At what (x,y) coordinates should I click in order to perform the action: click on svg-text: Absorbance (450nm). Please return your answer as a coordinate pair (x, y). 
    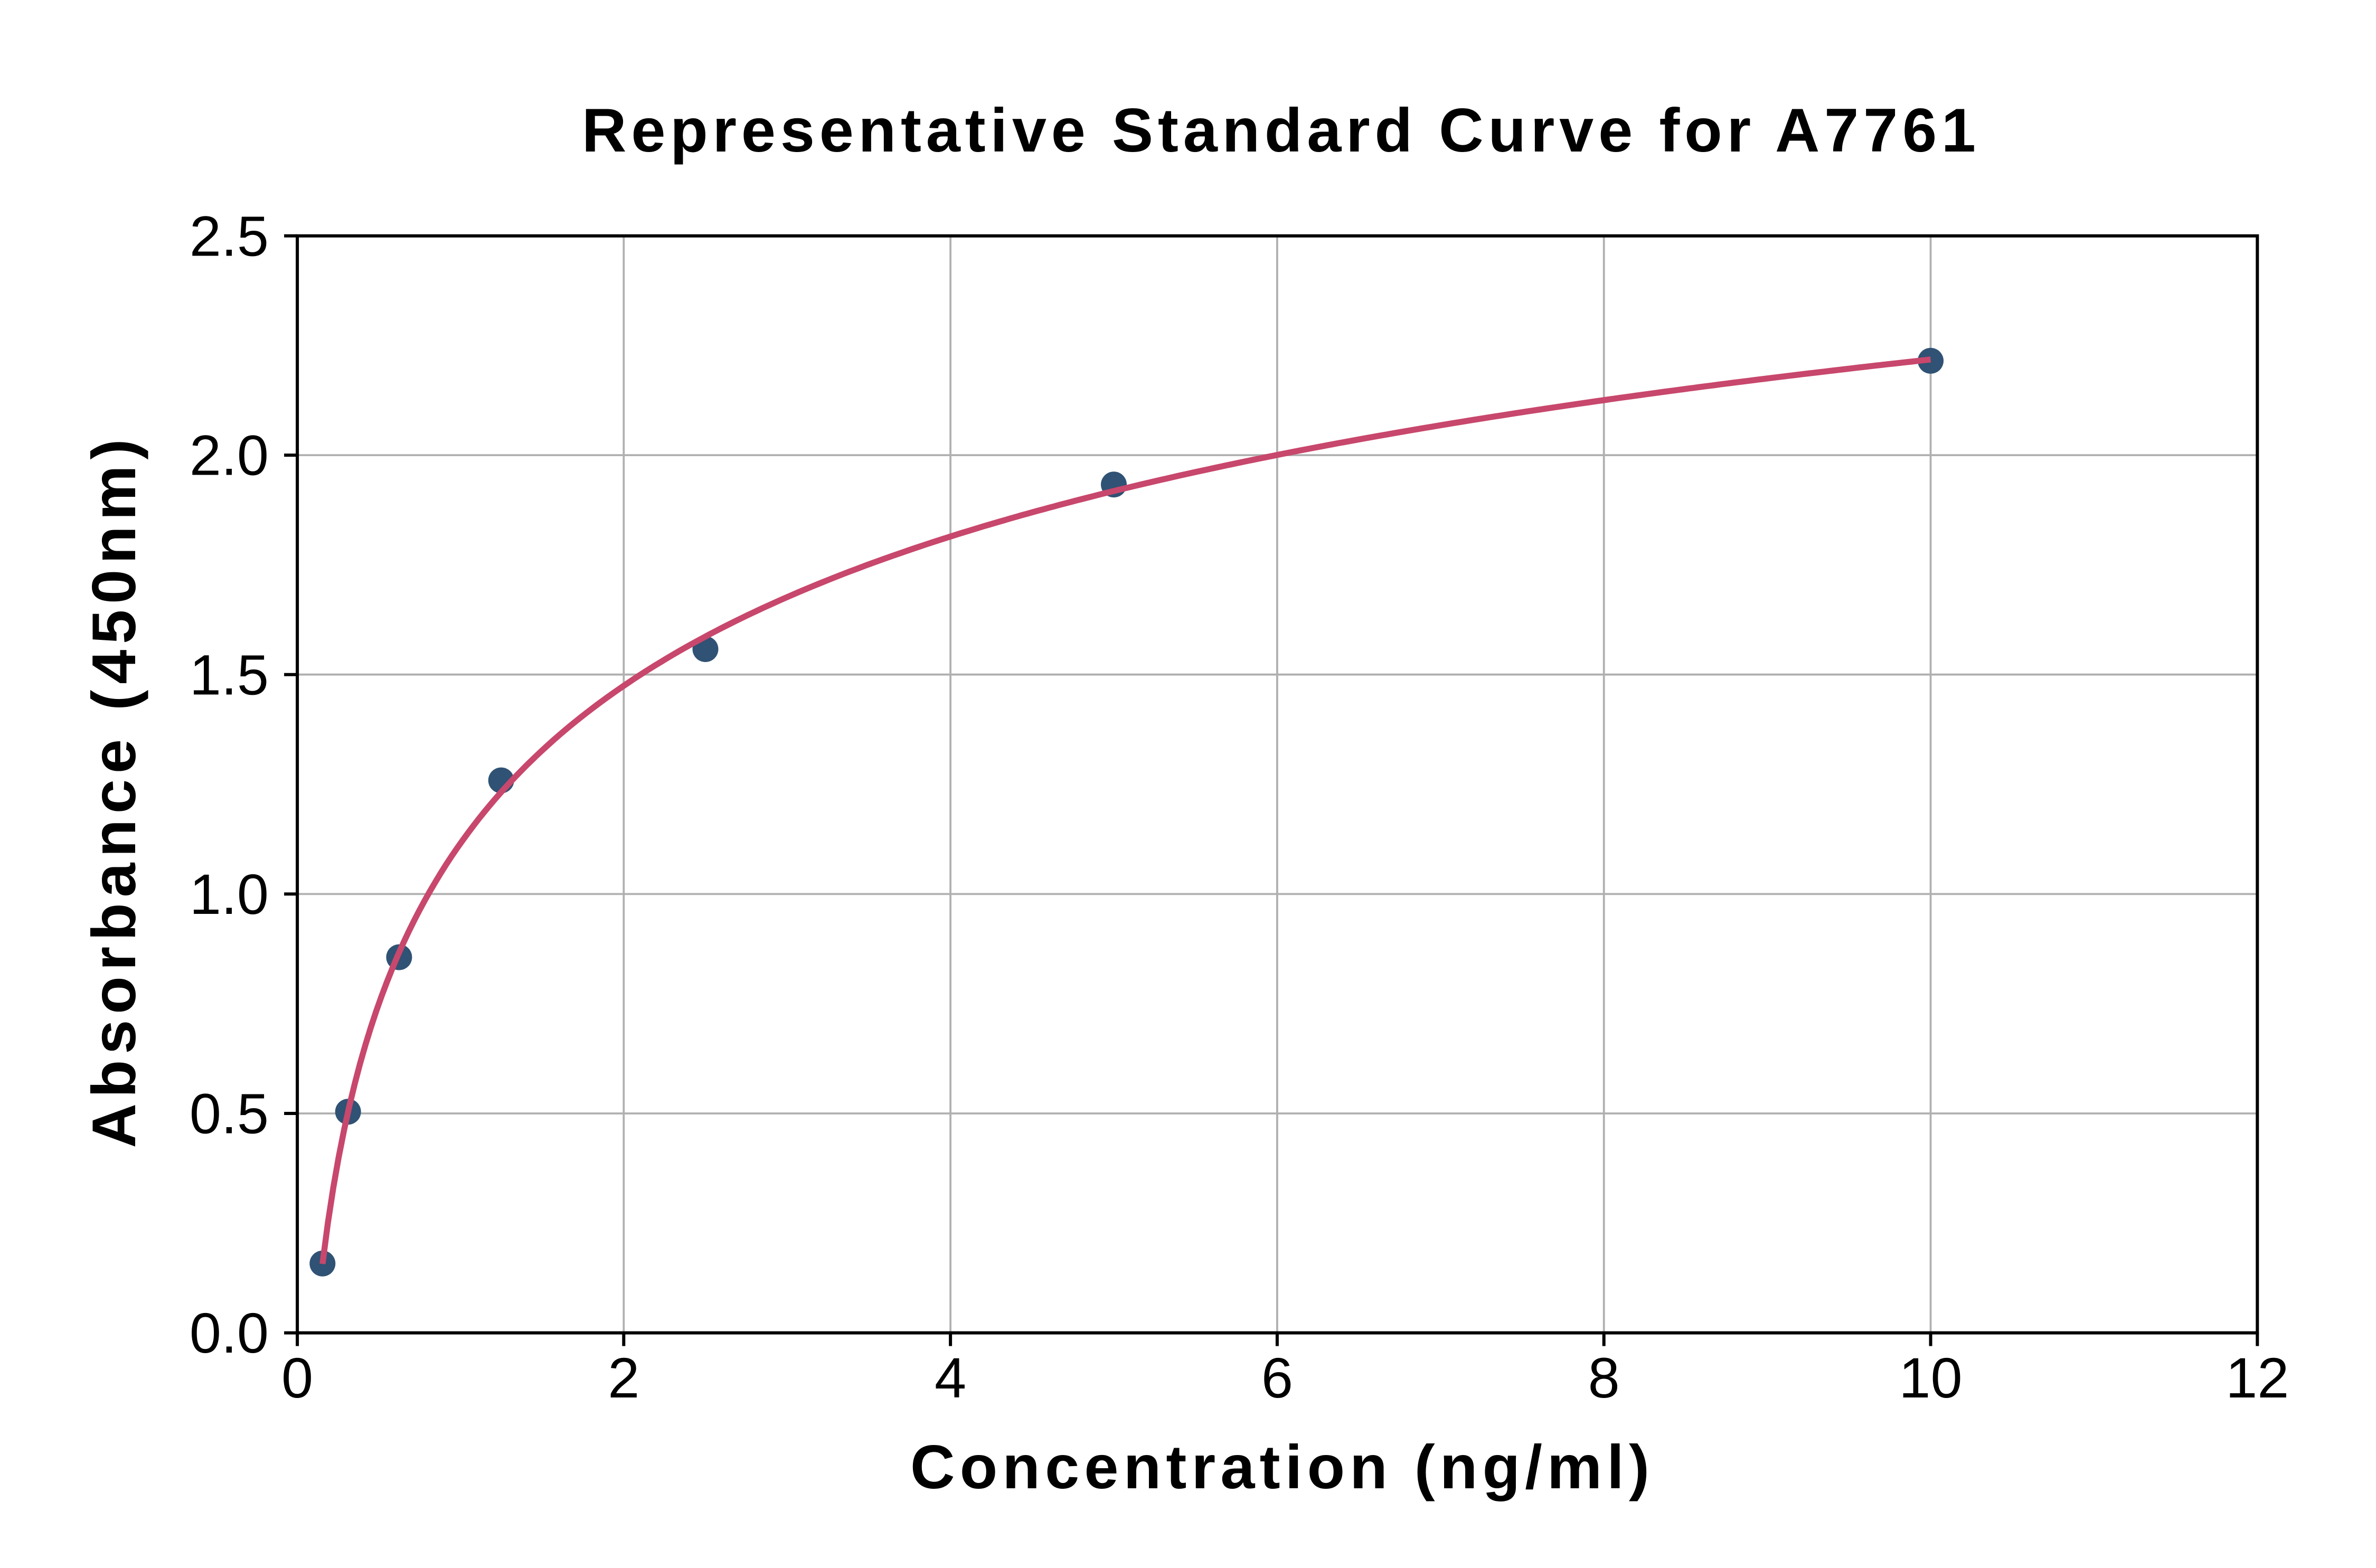
    Looking at the image, I should click on (114, 793).